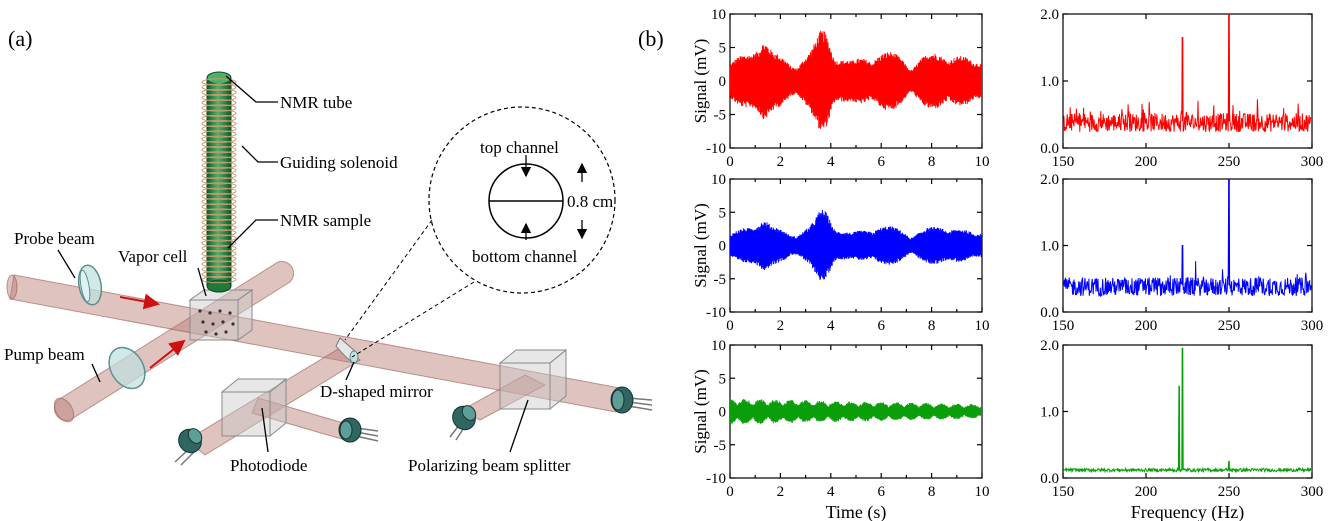 The image size is (1335, 521). What do you see at coordinates (590, 201) in the screenshot?
I see `inset-dimension: 0.8 cm` at bounding box center [590, 201].